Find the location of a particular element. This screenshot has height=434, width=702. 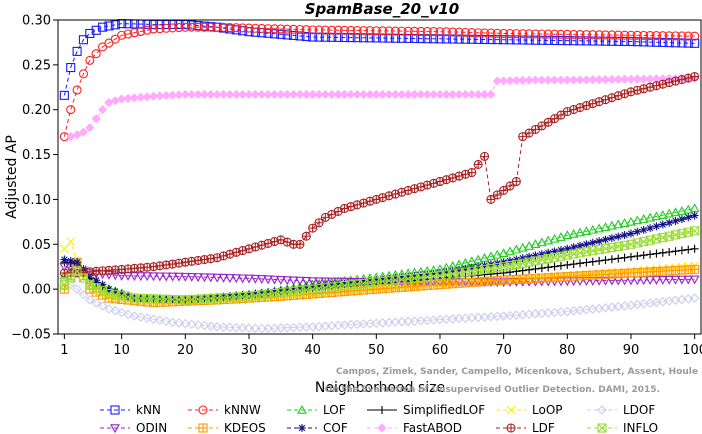

y-tick-label: 0.30 is located at coordinates (36, 21).